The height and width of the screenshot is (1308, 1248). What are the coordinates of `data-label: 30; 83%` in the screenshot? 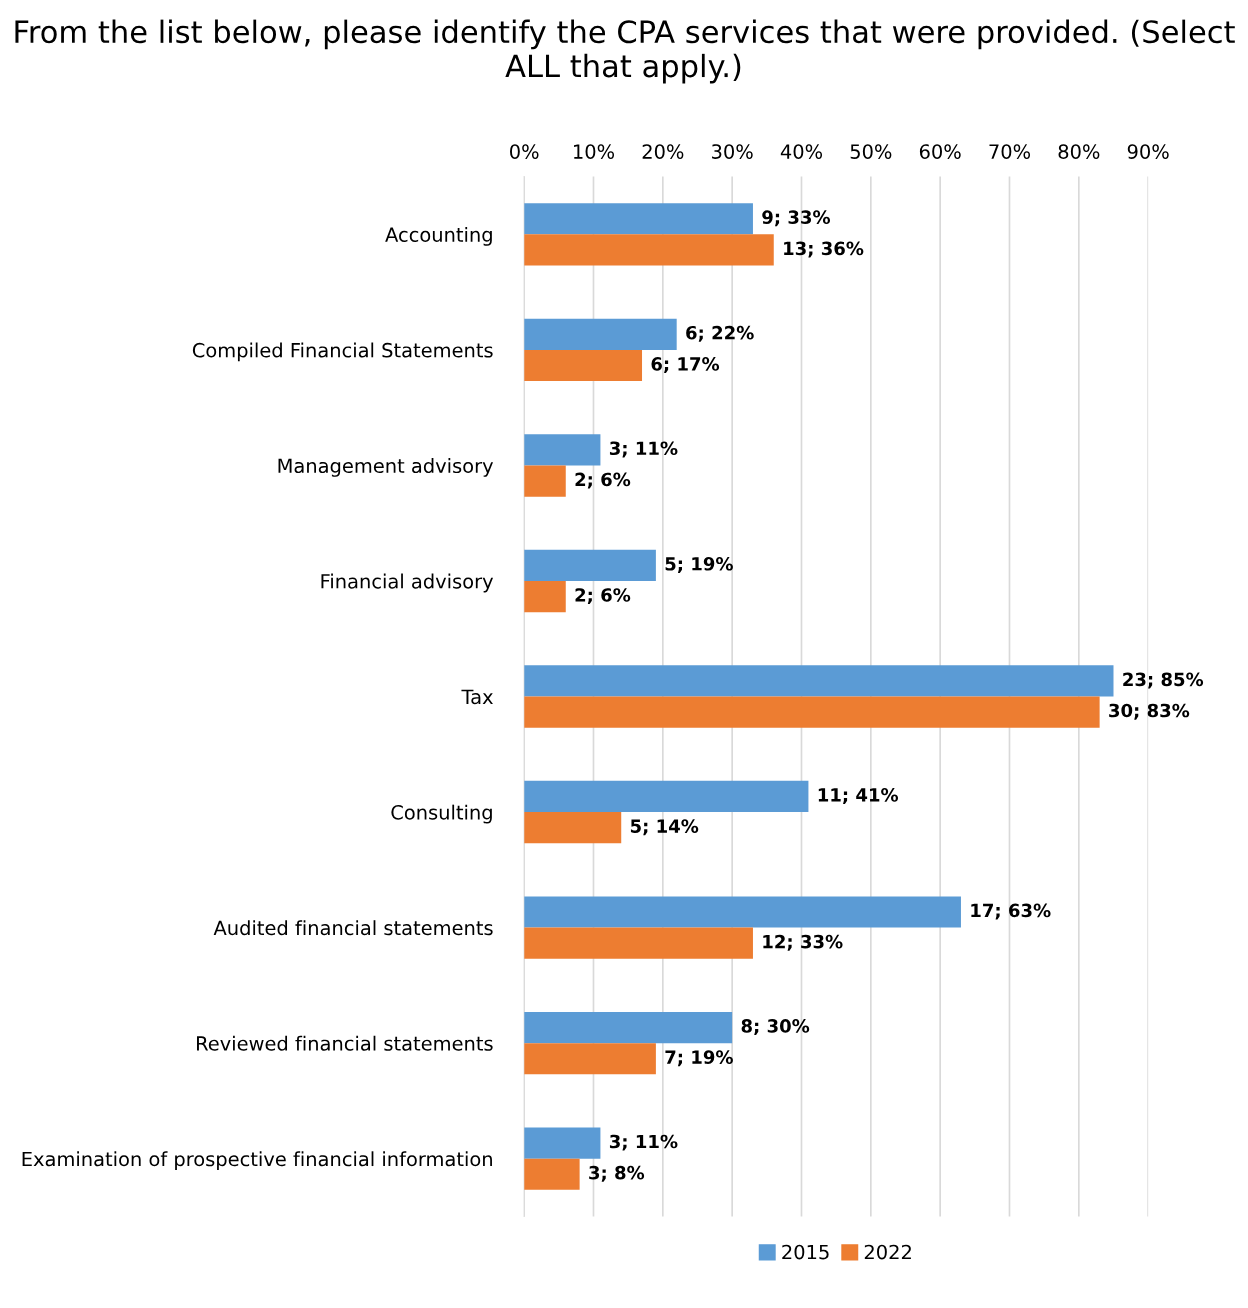 It's located at (1149, 711).